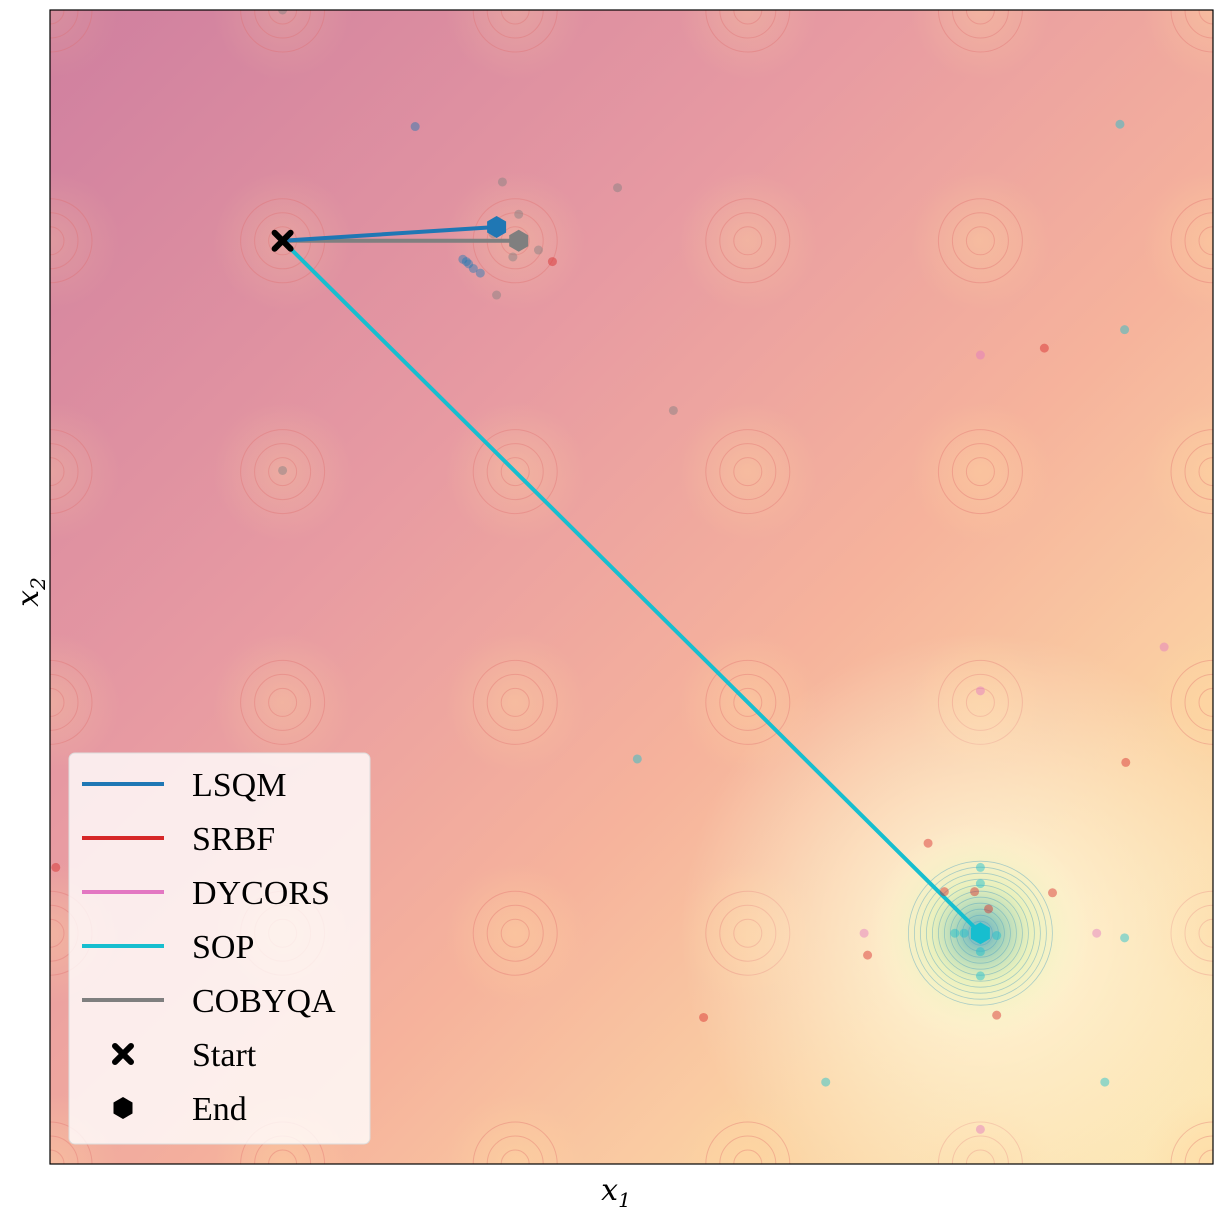 The height and width of the screenshot is (1214, 1222). I want to click on start-marker, so click(282, 240).